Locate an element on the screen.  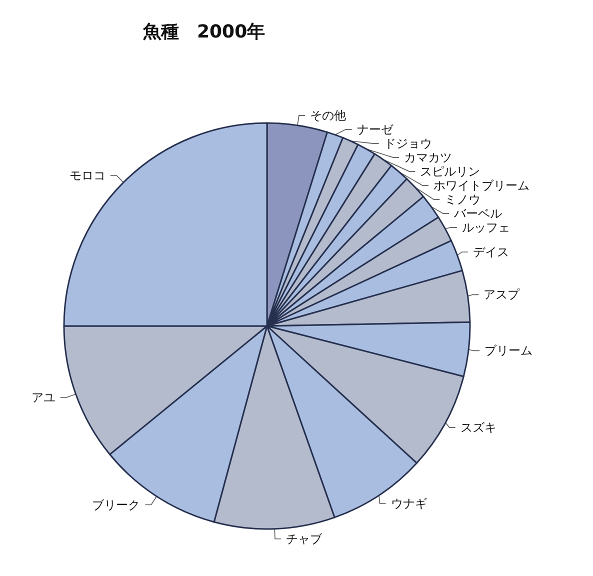
slice-label: モロコ is located at coordinates (87, 175).